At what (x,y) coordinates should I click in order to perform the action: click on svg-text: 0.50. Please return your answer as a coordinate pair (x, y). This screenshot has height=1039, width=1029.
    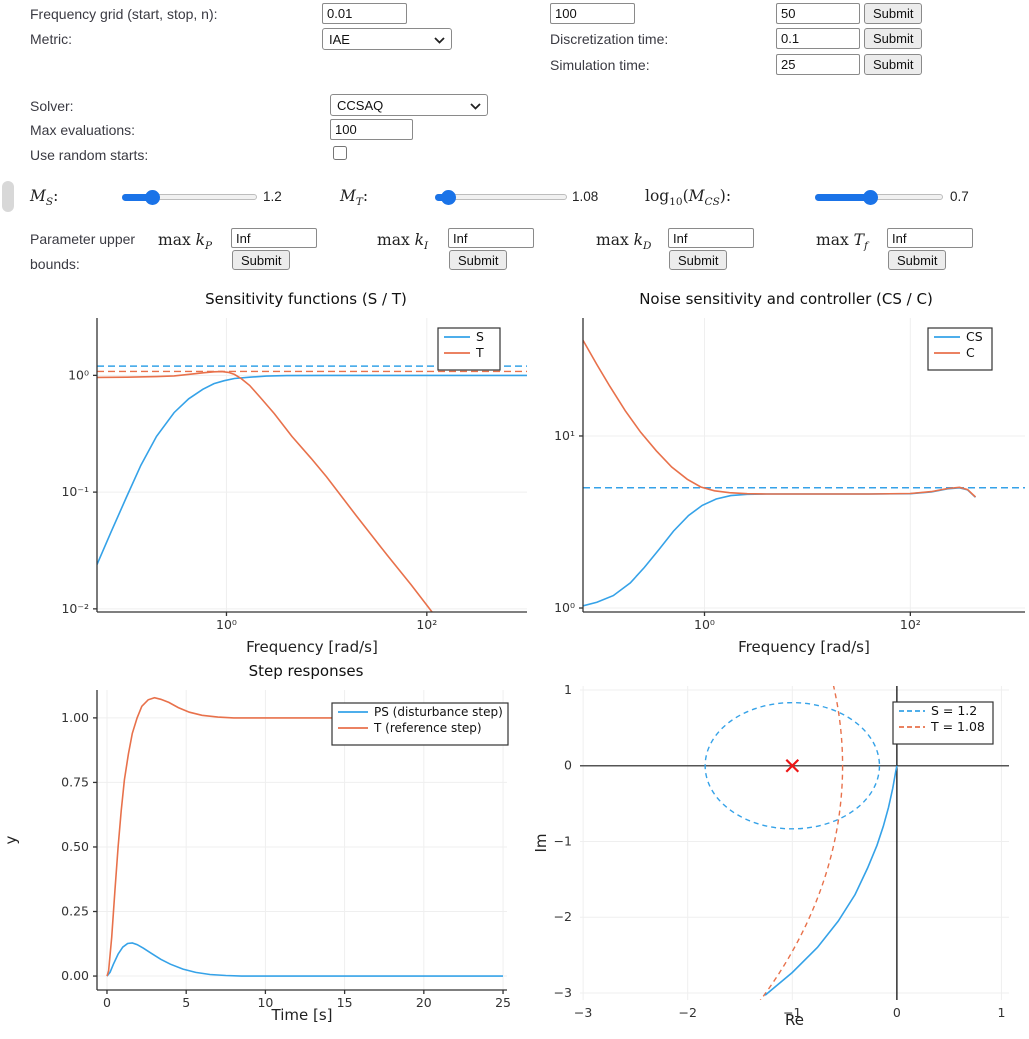
    Looking at the image, I should click on (75, 846).